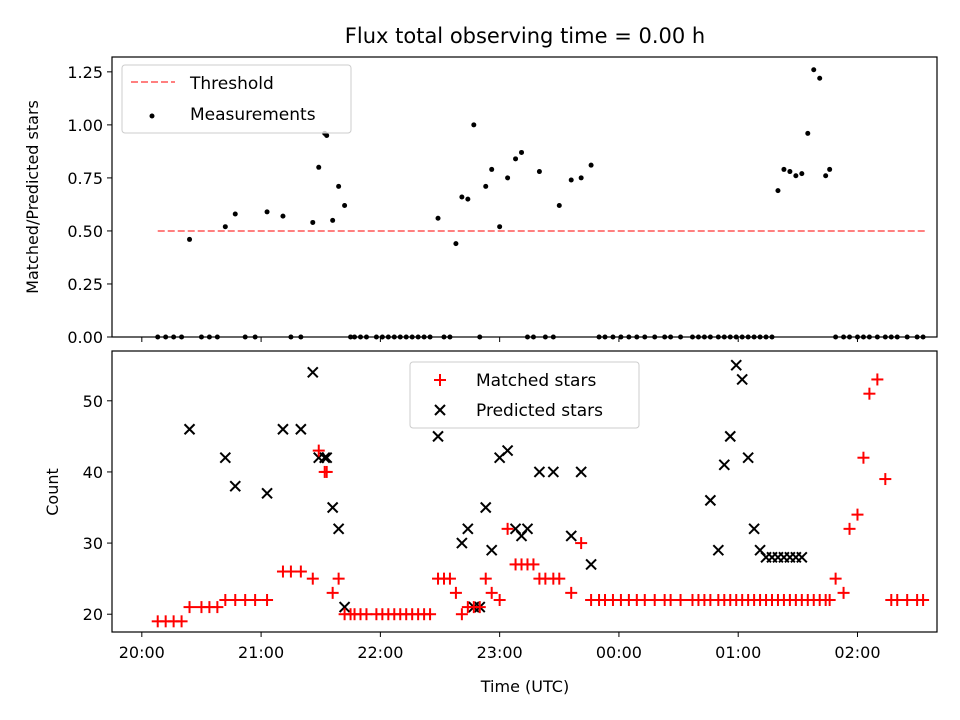 Image resolution: width=960 pixels, height=720 pixels. What do you see at coordinates (152, 116) in the screenshot?
I see `legend-measurements-swatch` at bounding box center [152, 116].